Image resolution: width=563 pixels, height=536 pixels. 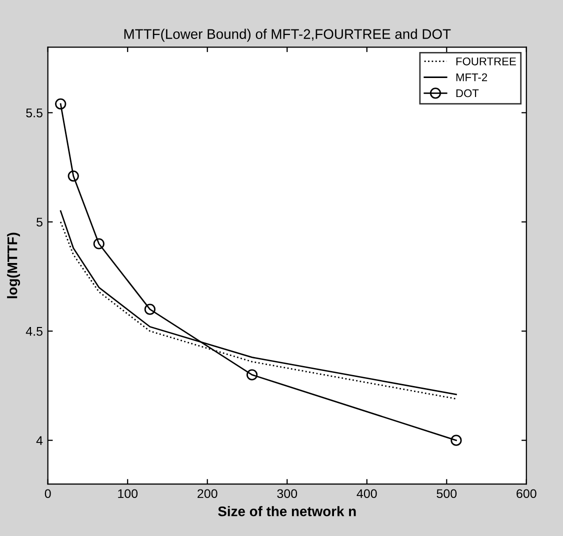 I want to click on x-tick-label: 100, so click(x=128, y=493).